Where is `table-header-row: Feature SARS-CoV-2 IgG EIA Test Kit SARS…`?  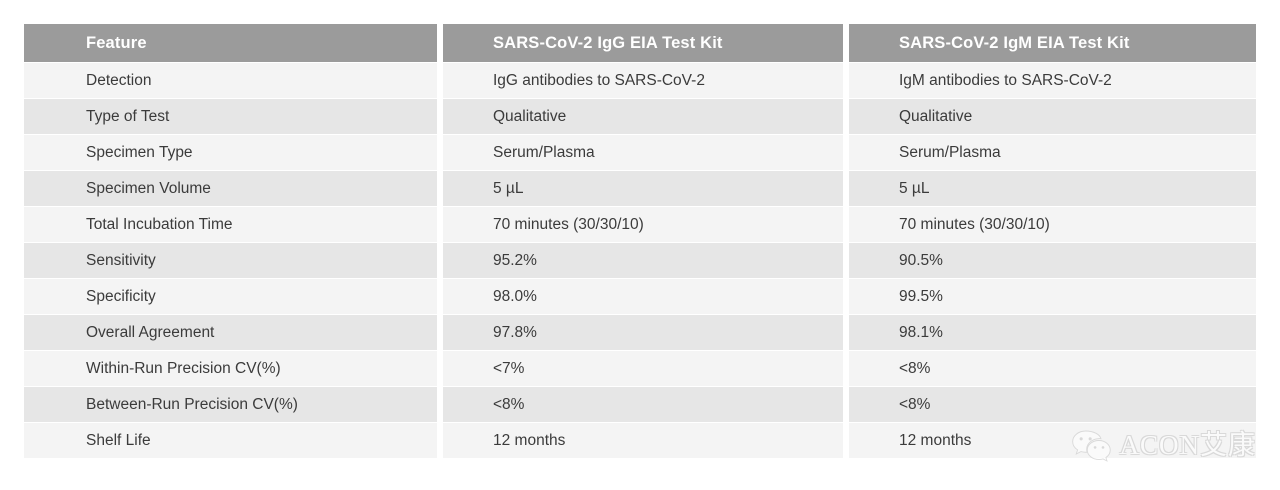
table-header-row: Feature SARS-CoV-2 IgG EIA Test Kit SARS… is located at coordinates (640, 43).